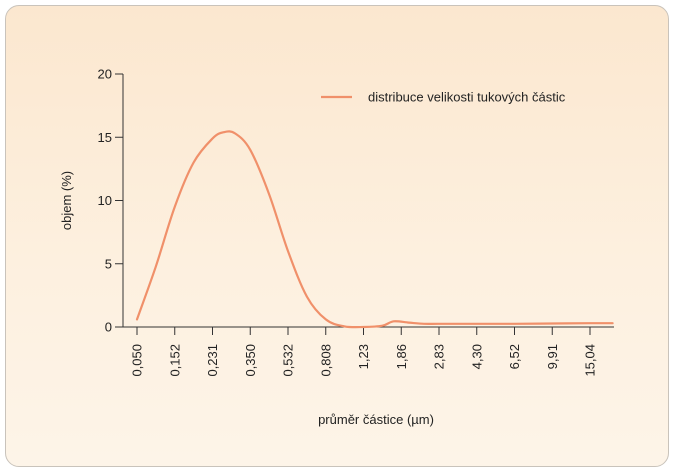 The image size is (676, 475). What do you see at coordinates (250, 360) in the screenshot?
I see `x-tick-label: 0,350` at bounding box center [250, 360].